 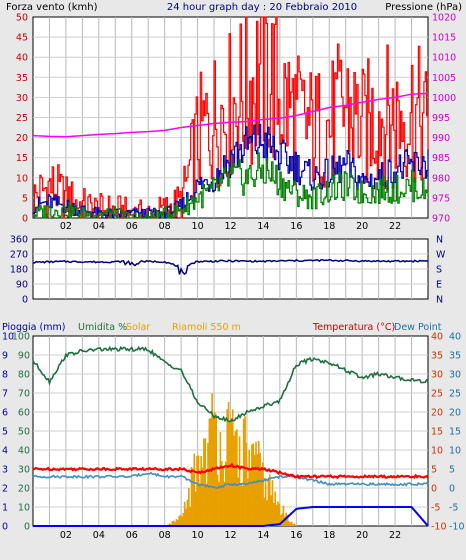 I want to click on wind-tick-label: 30, so click(x=22, y=98).